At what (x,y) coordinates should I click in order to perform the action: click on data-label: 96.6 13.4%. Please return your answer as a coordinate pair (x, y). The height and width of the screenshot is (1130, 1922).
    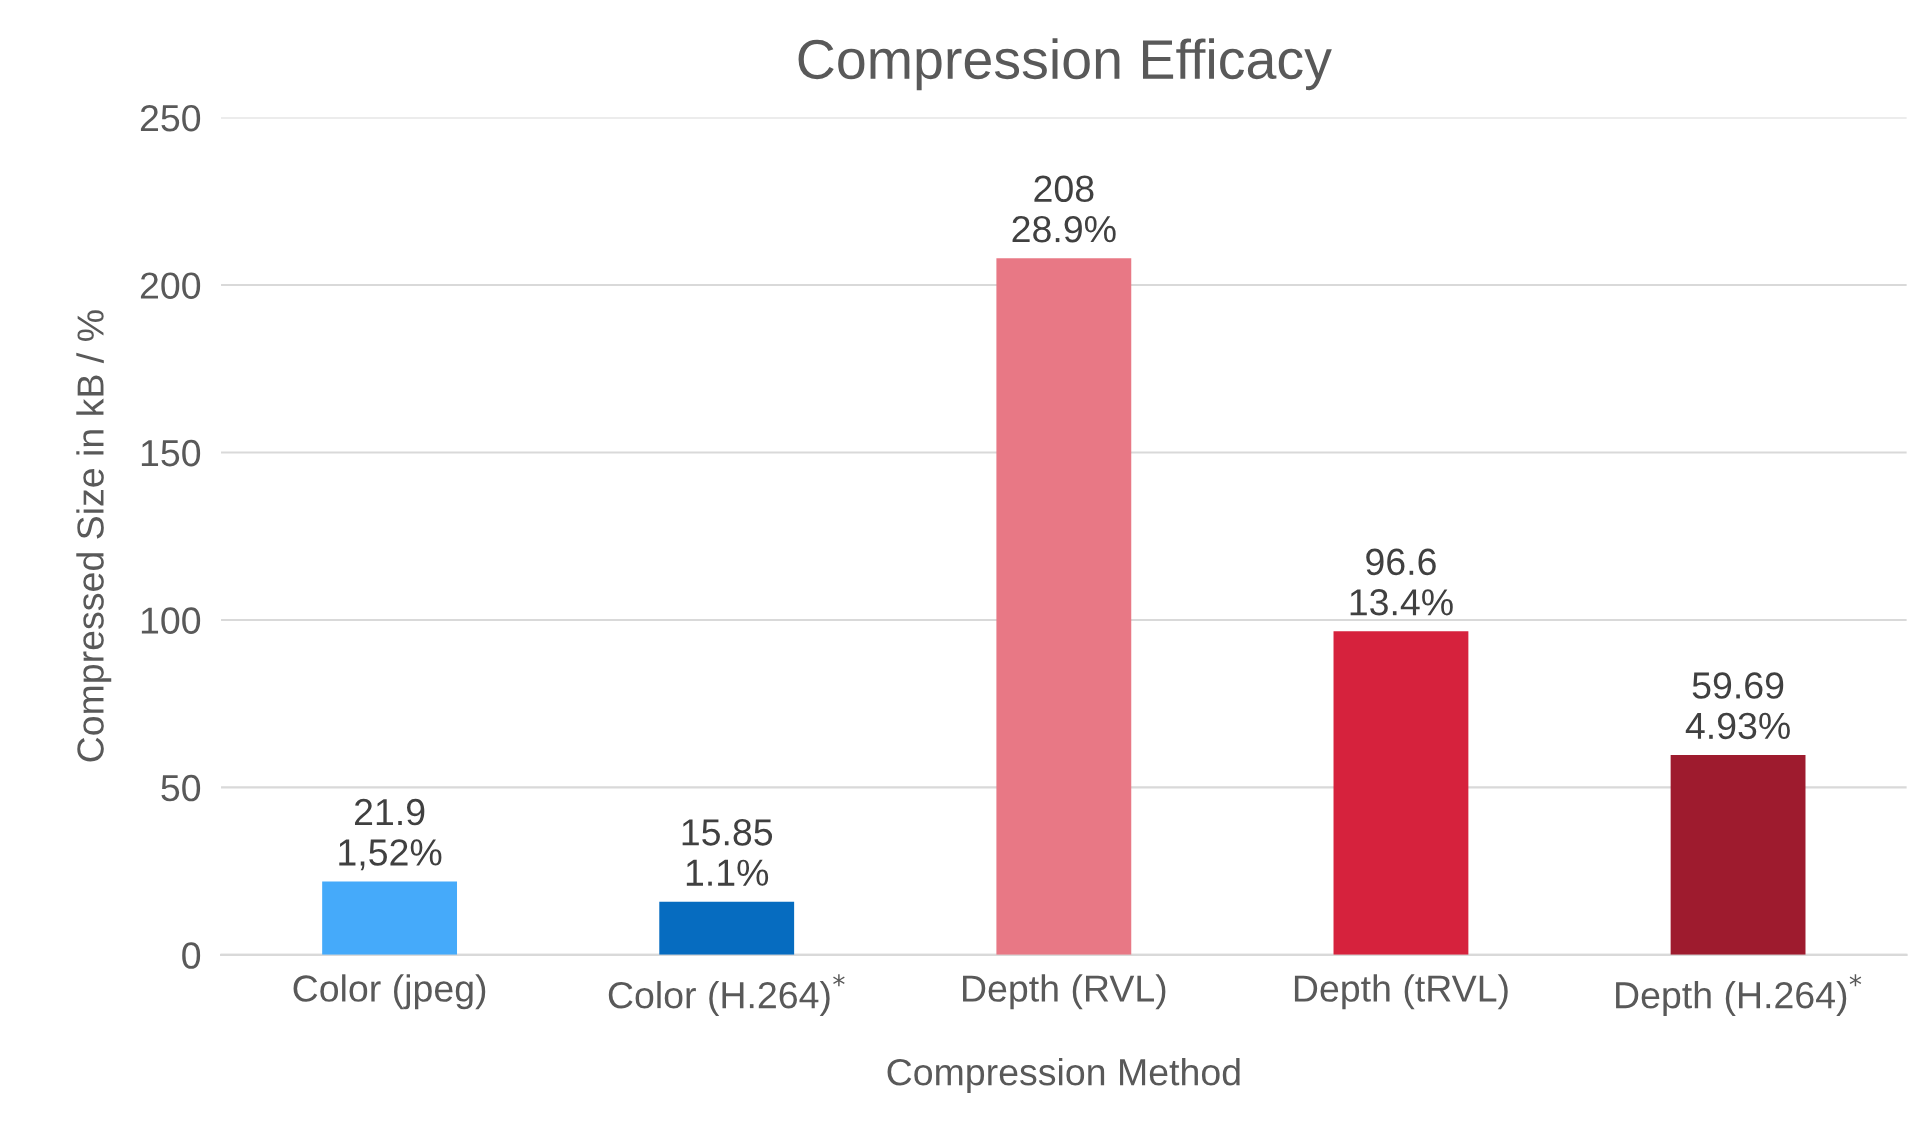
    Looking at the image, I should click on (1401, 582).